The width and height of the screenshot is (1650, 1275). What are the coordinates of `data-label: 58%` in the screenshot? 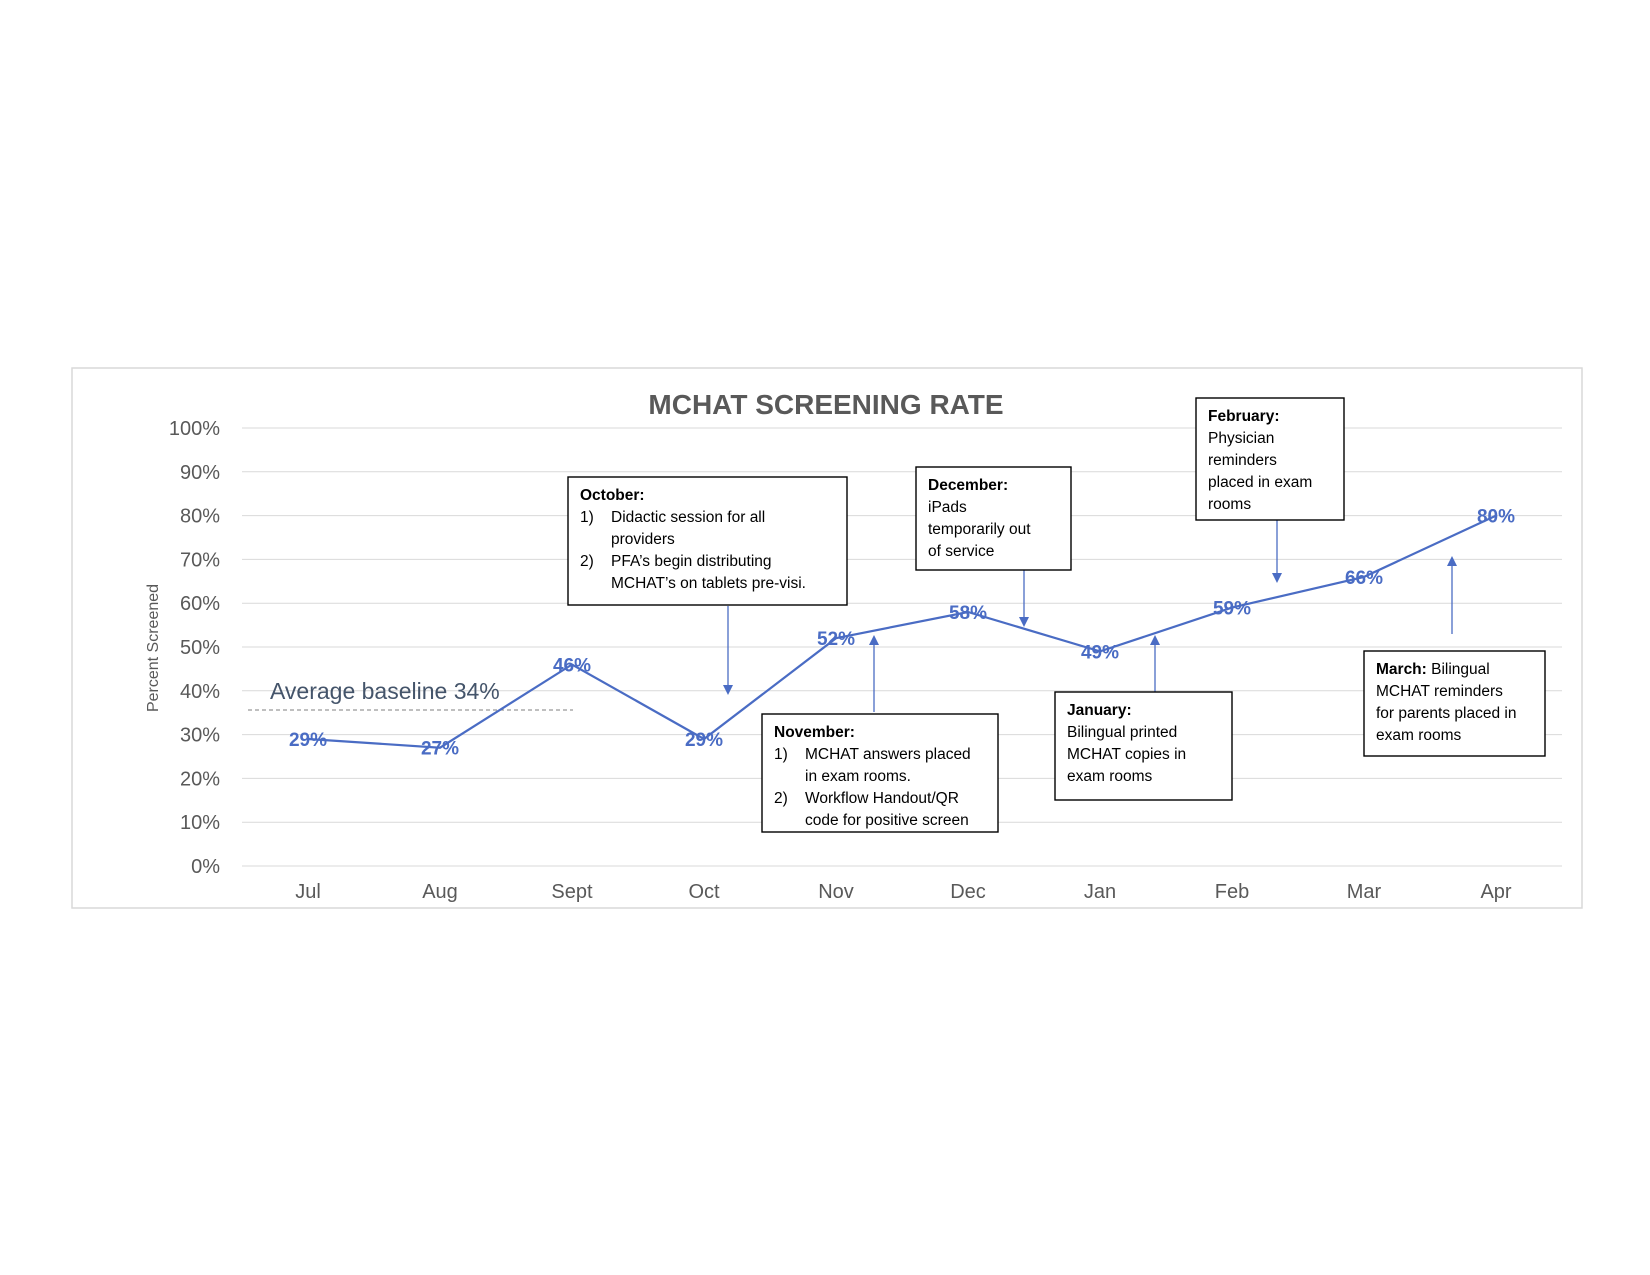 It's located at (968, 613).